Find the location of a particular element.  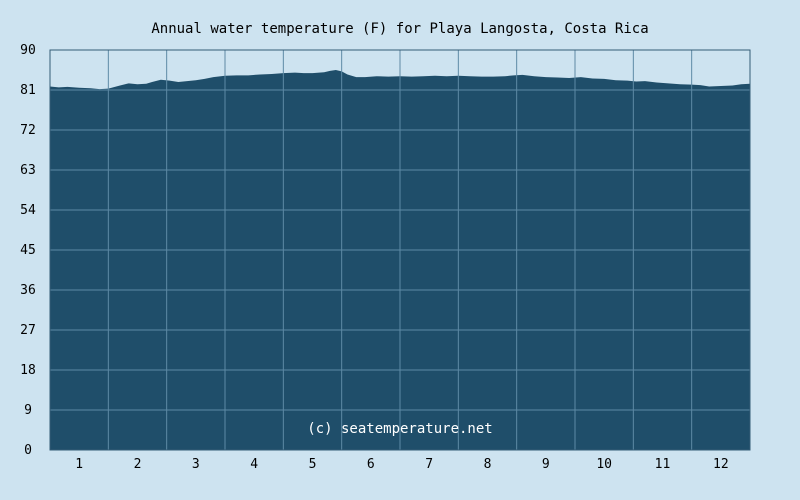

y-tick-label: 36 is located at coordinates (28, 290).